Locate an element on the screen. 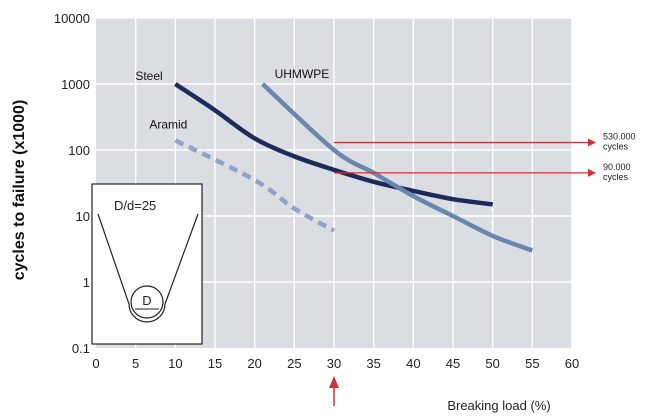  series-line-aramid is located at coordinates (255, 185).